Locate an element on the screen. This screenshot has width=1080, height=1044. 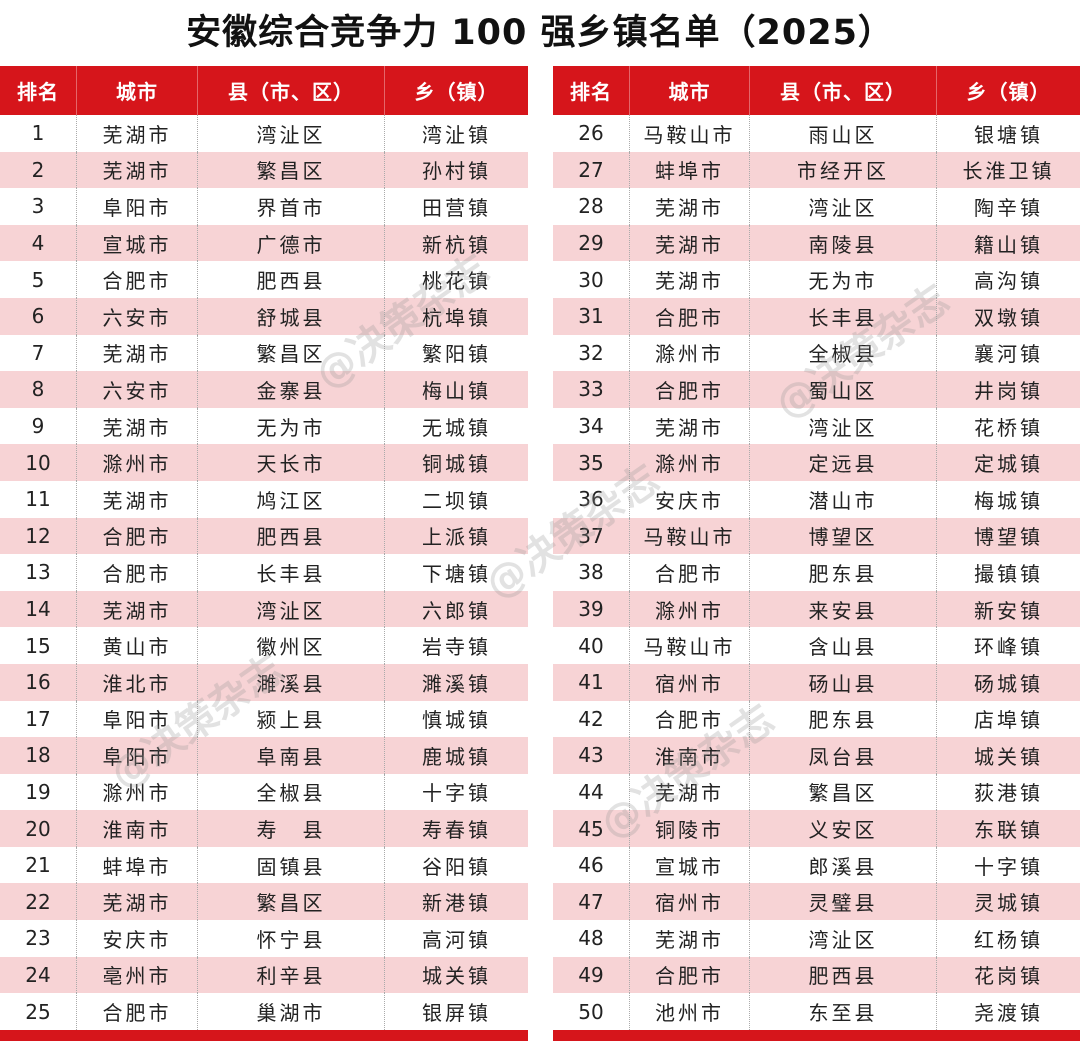
rank-cell: 42 is located at coordinates (591, 719).